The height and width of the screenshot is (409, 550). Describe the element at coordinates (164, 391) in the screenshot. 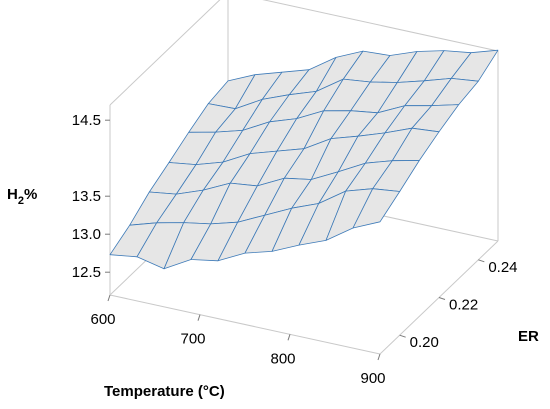

I see `x-axis-title: Temperature (°C)` at that location.